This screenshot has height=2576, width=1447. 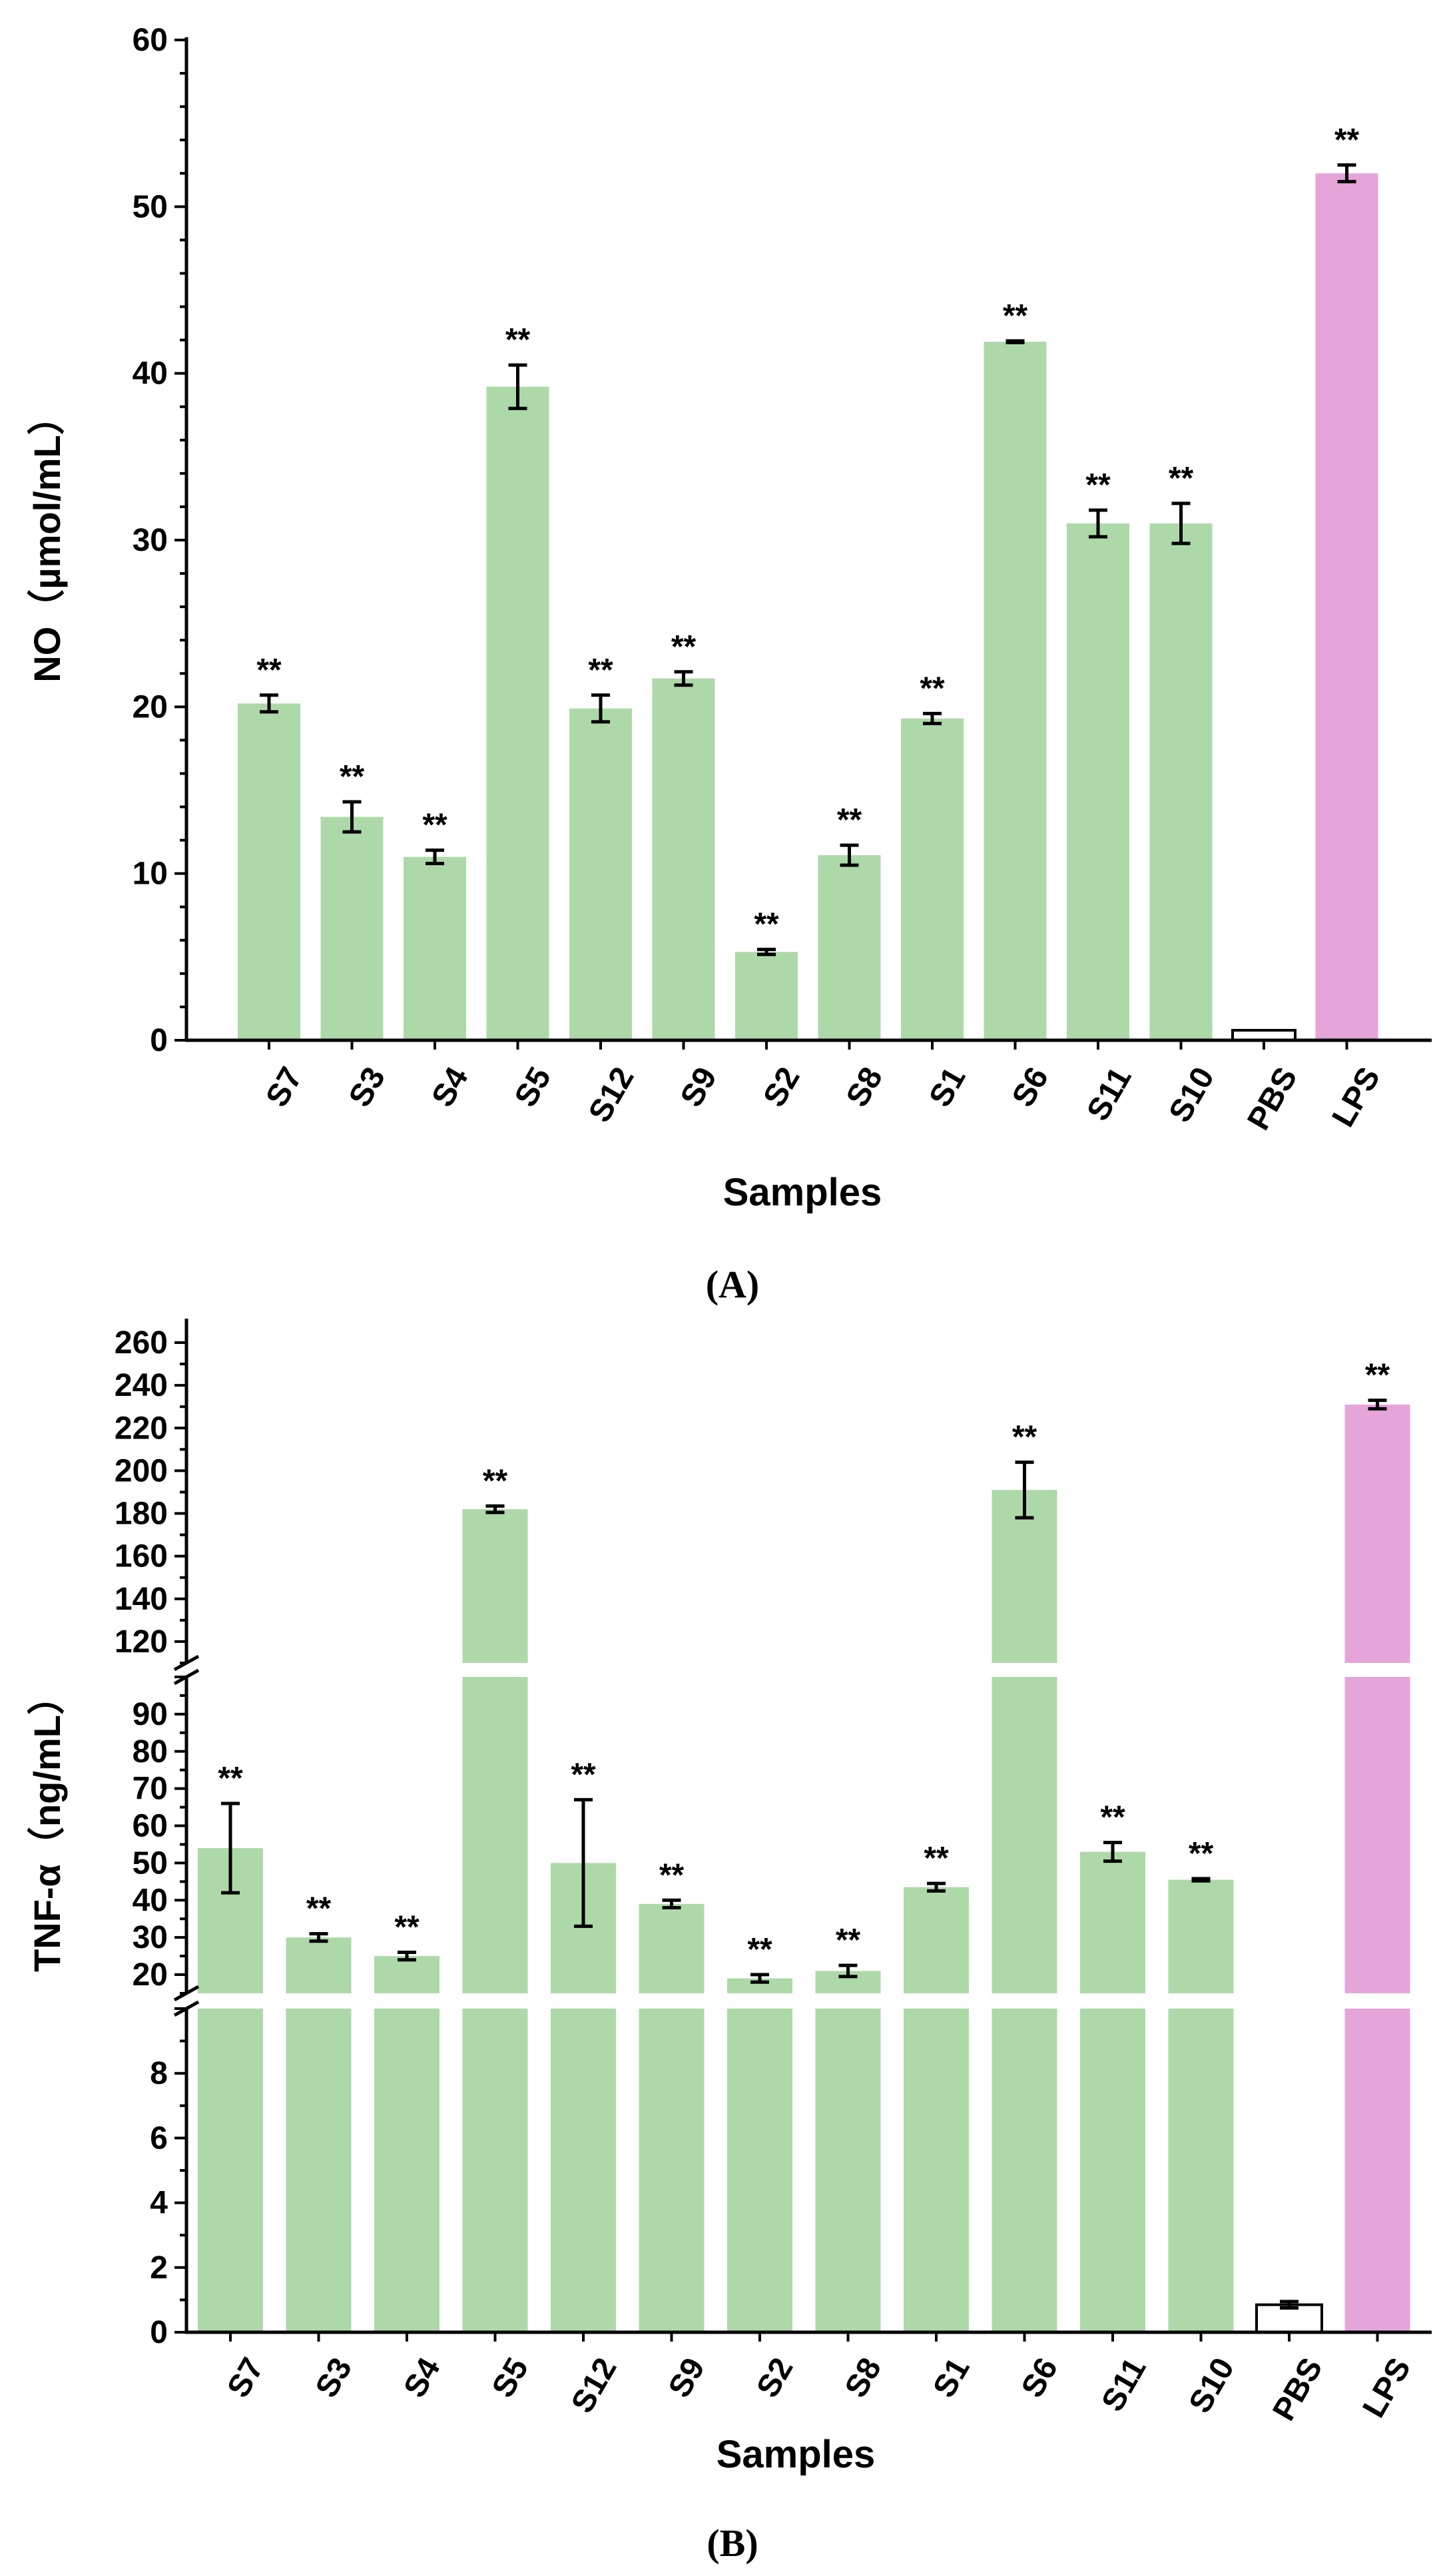 What do you see at coordinates (936, 2170) in the screenshot?
I see `bar-s1-segment` at bounding box center [936, 2170].